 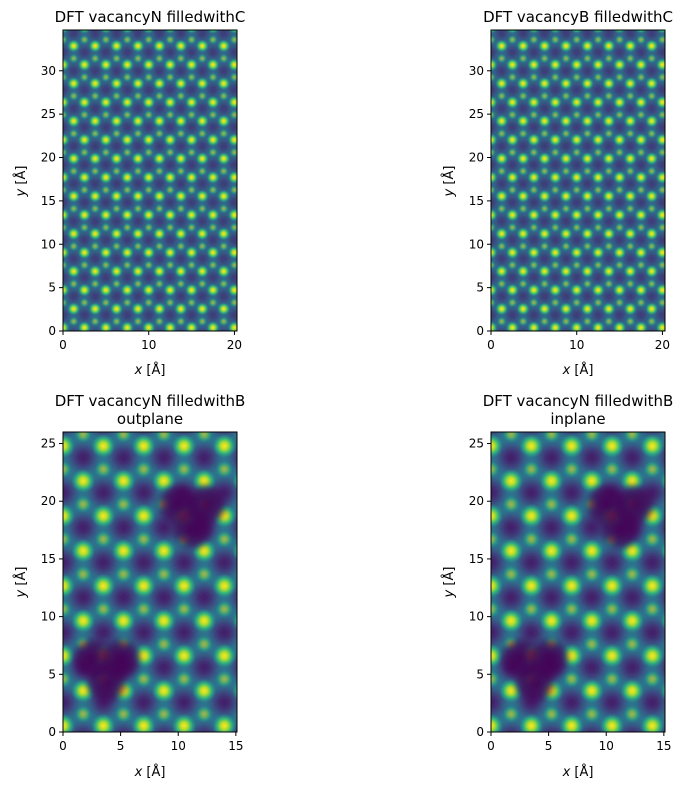 I want to click on hole-layer, so click(x=592, y=180).